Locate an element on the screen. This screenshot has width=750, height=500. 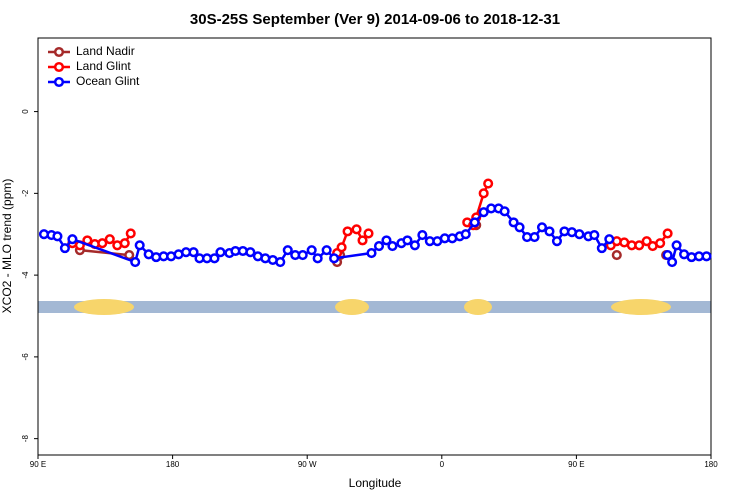
x-tick-label: 90 W is located at coordinates (307, 464).